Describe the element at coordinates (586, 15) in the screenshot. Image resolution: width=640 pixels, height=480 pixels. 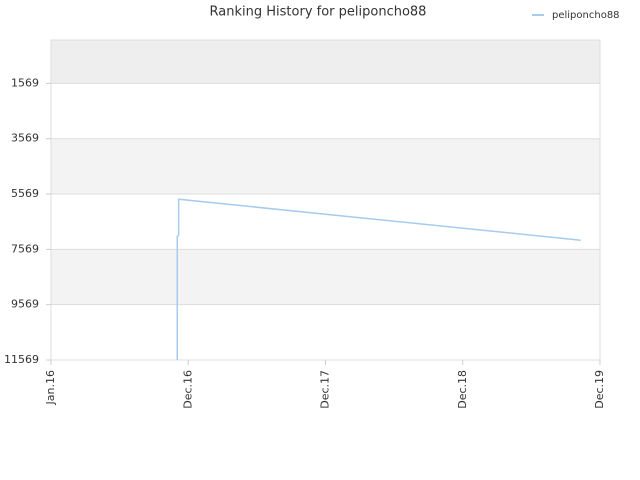
I see `legend-label: peliponcho88` at that location.